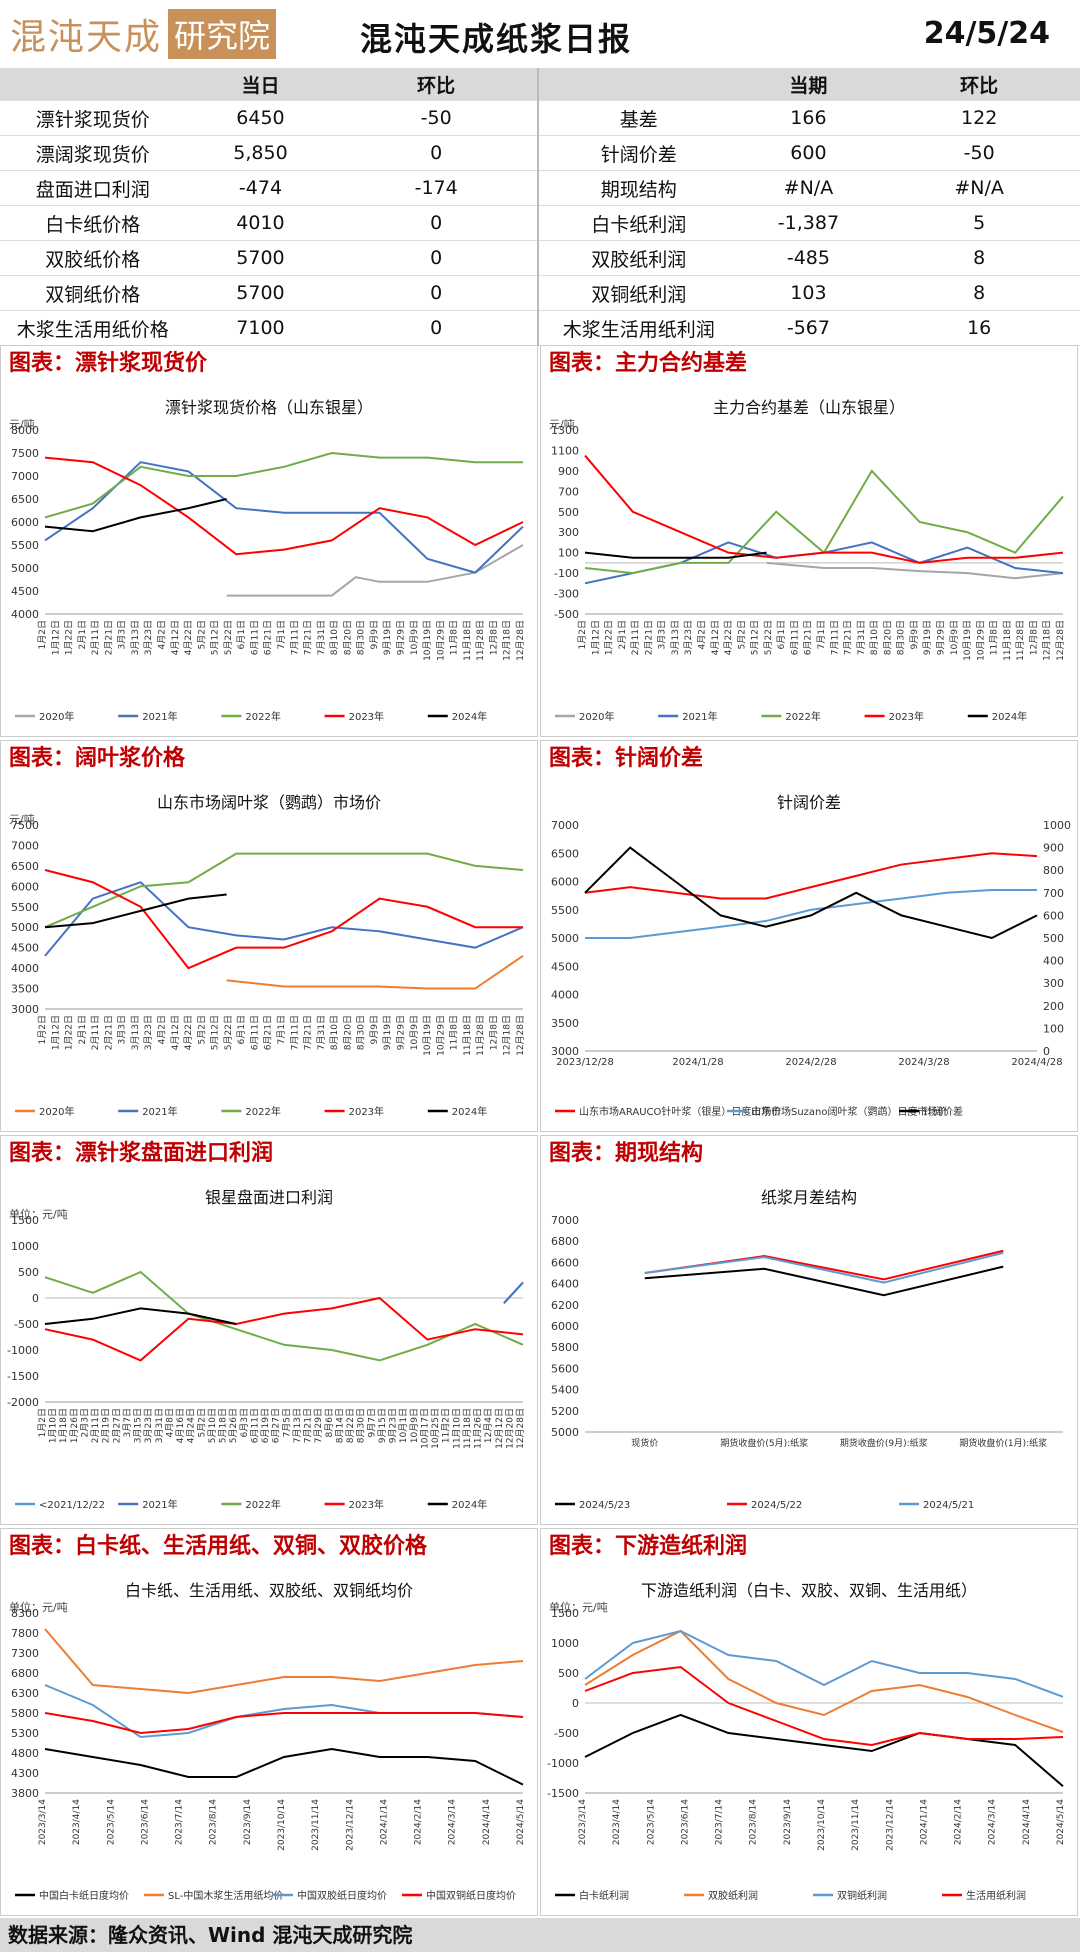 The image size is (1080, 1952). What do you see at coordinates (95, 1032) in the screenshot?
I see `x-tick-label: 2月11日` at bounding box center [95, 1032].